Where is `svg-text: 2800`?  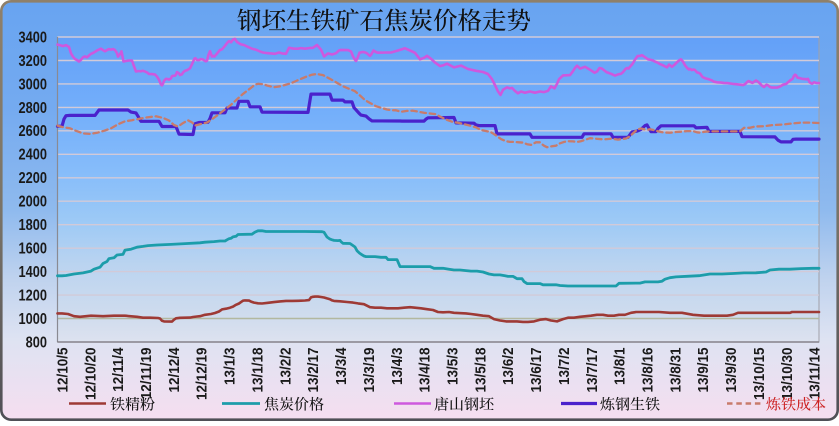 svg-text: 2800 is located at coordinates (33, 109).